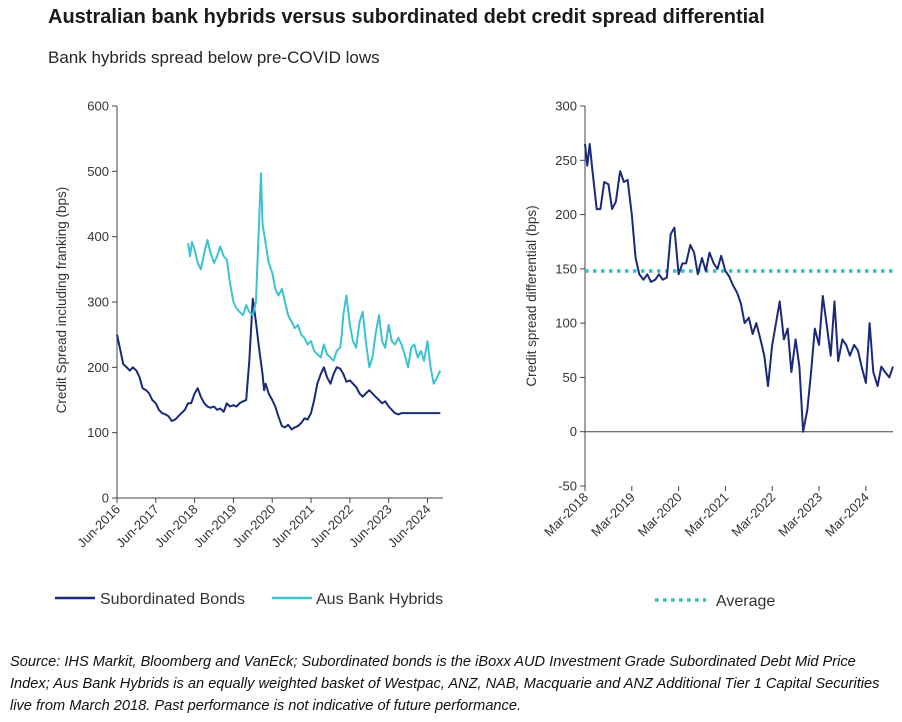 This screenshot has height=722, width=902. I want to click on legend-label-aus-bank-hybrids: Aus Bank Hybrids, so click(379, 599).